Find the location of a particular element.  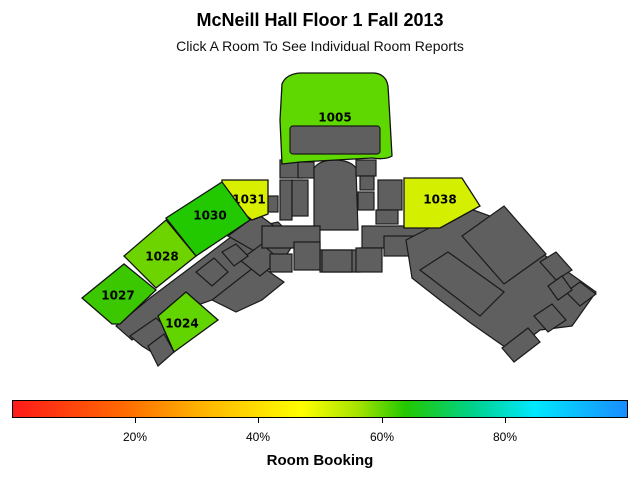

colorbar-tick-label: 60% is located at coordinates (382, 437).